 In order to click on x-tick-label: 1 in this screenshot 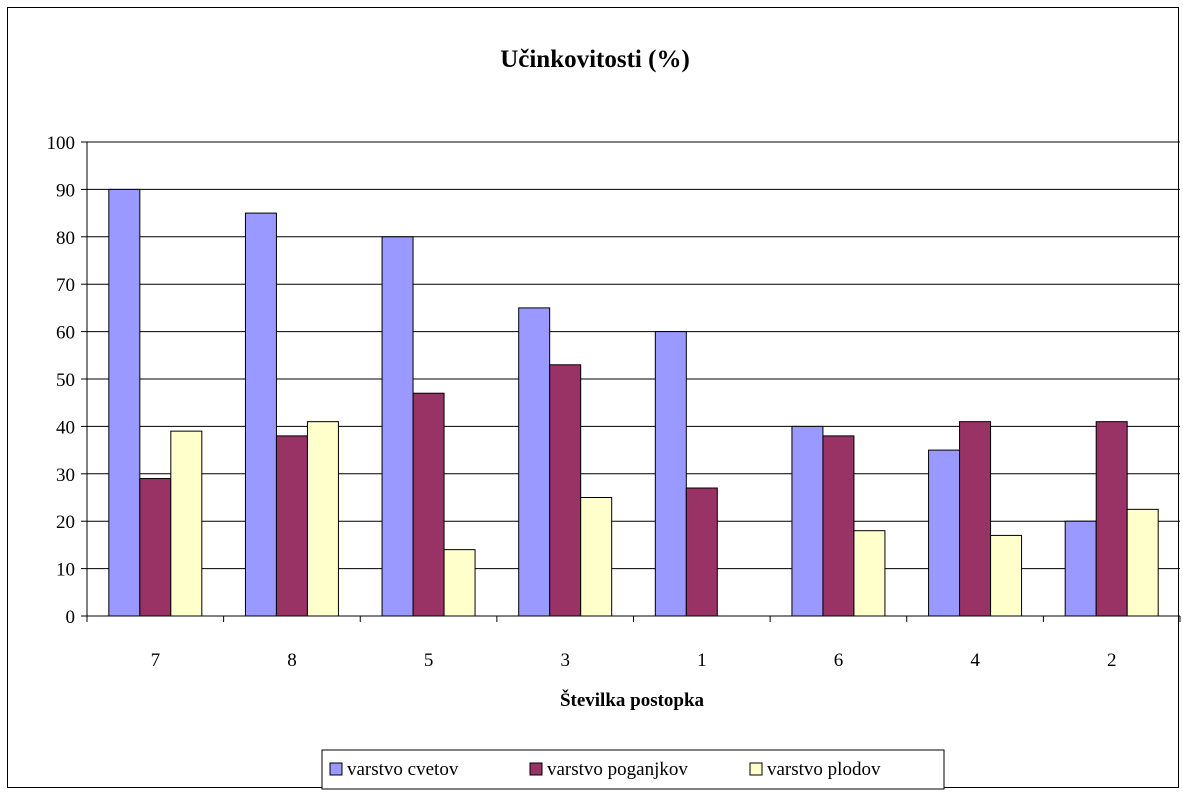, I will do `click(702, 660)`.